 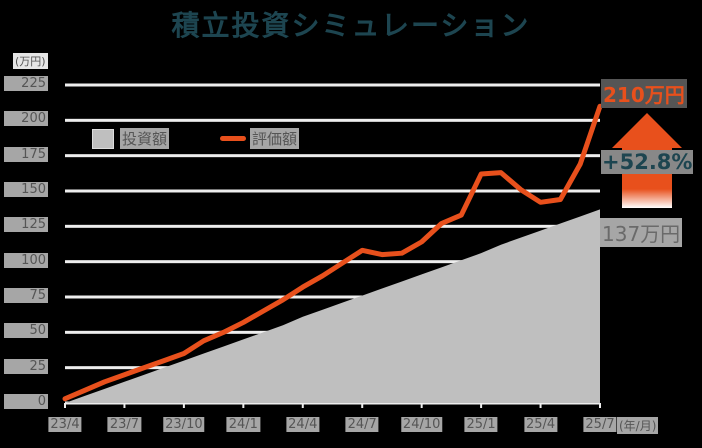 I want to click on y-tick-label: 125, so click(x=26, y=225).